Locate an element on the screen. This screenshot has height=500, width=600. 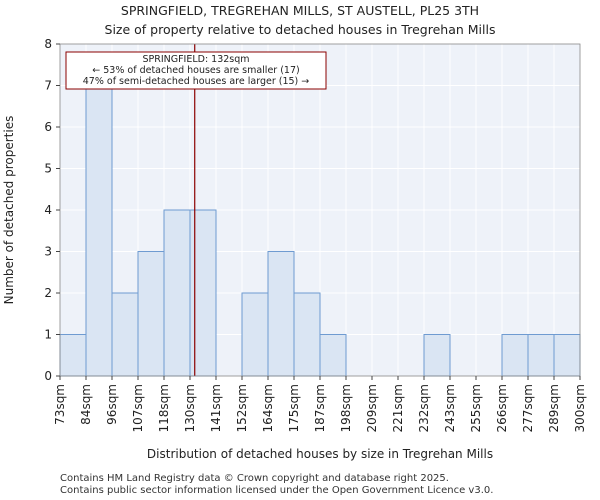
x-tick-label: 187sqm is located at coordinates (320, 408).